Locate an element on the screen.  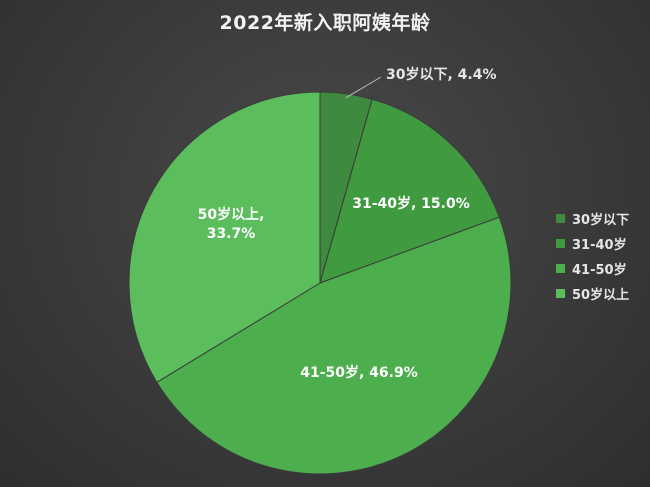
legend-item: 41-50岁 is located at coordinates (592, 268).